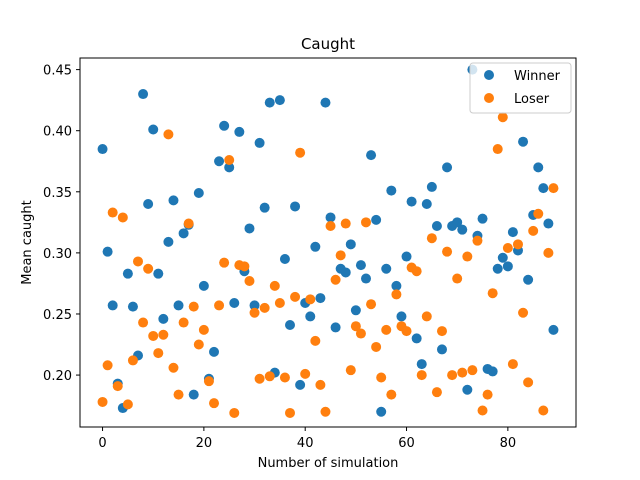  I want to click on y-tick-label: 0.40, so click(57, 132).